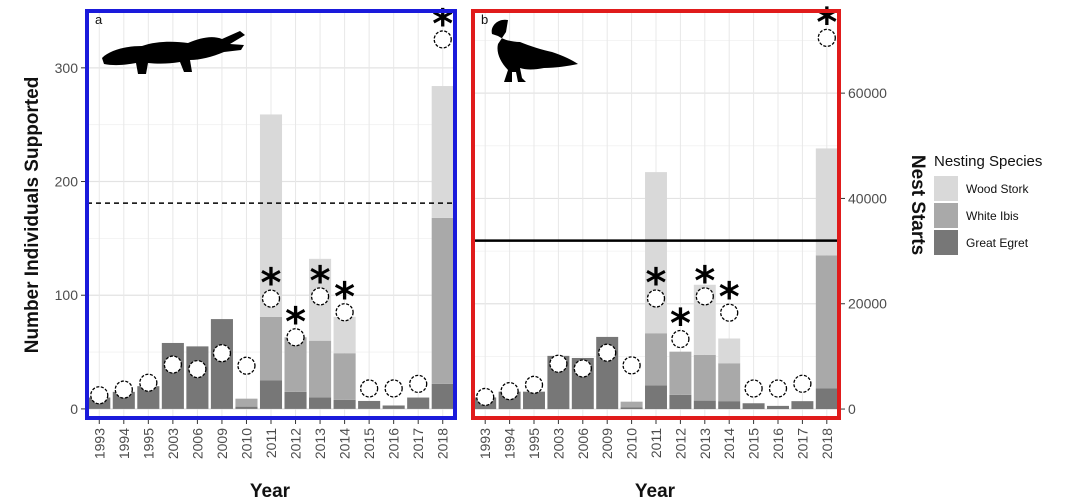  What do you see at coordinates (778, 443) in the screenshot?
I see `x-tick-label: 2016` at bounding box center [778, 443].